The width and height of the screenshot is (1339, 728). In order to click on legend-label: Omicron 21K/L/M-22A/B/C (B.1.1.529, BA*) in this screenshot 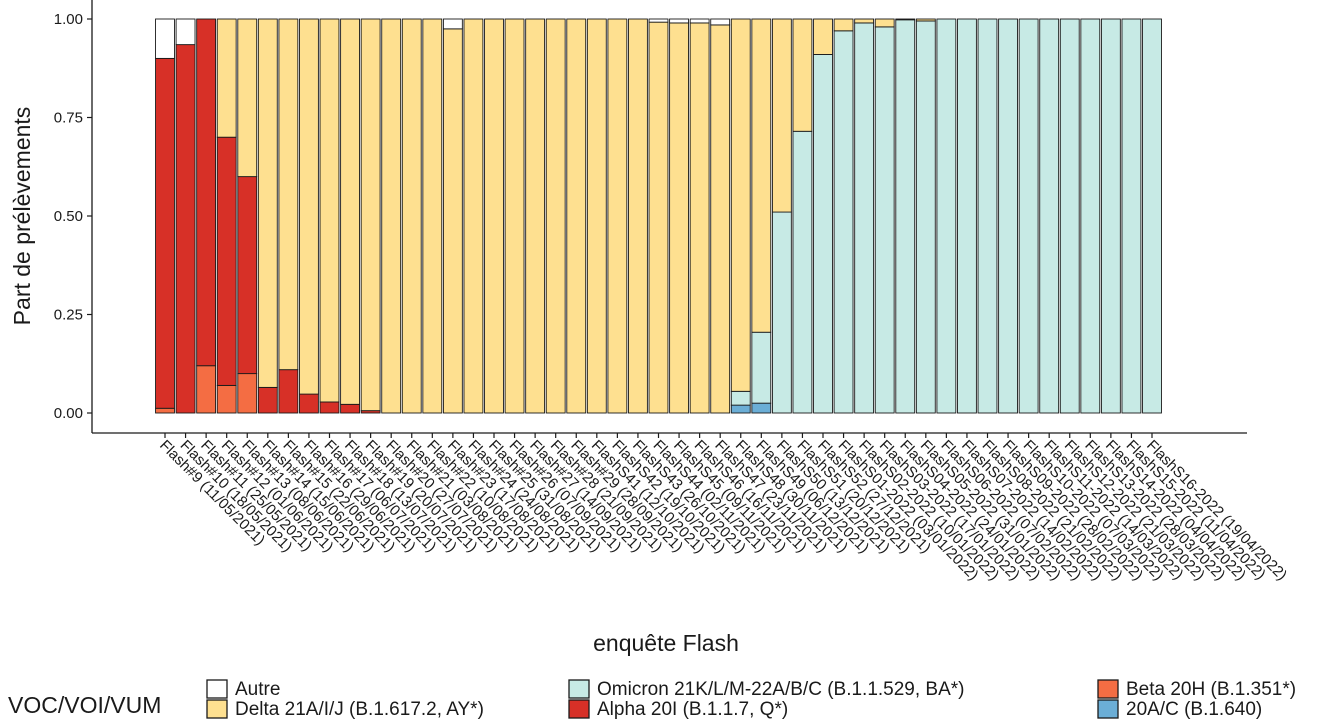, I will do `click(781, 689)`.